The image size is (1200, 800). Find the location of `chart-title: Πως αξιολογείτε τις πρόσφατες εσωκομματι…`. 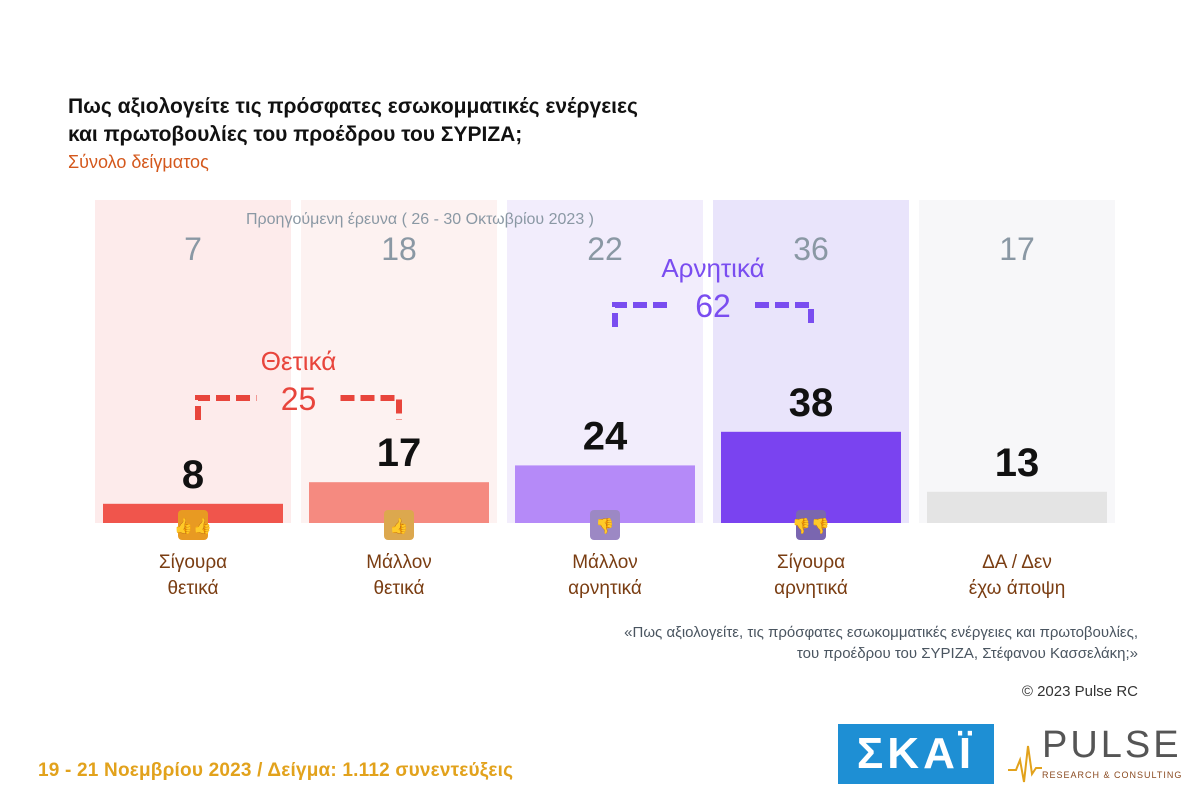

chart-title: Πως αξιολογείτε τις πρόσφατες εσωκομματι… is located at coordinates (448, 121).